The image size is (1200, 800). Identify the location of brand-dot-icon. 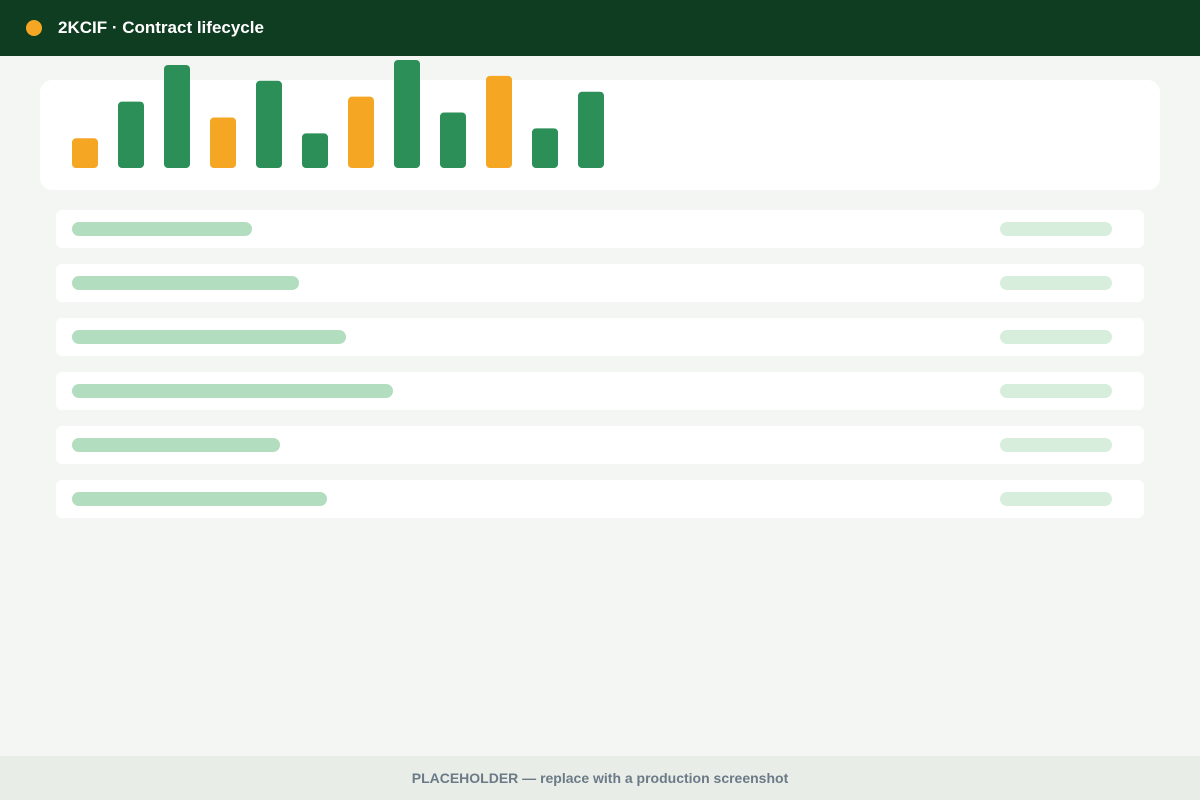
(34, 28).